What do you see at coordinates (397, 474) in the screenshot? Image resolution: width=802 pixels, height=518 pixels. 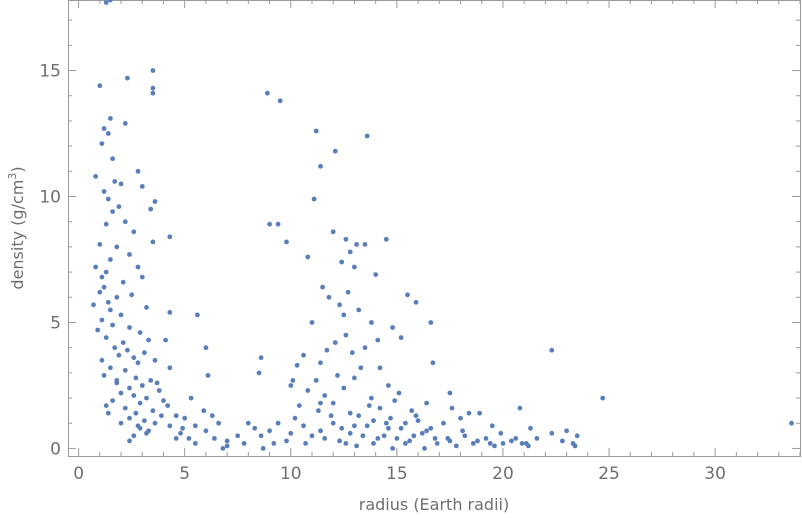 I see `x-tick-label: 15` at bounding box center [397, 474].